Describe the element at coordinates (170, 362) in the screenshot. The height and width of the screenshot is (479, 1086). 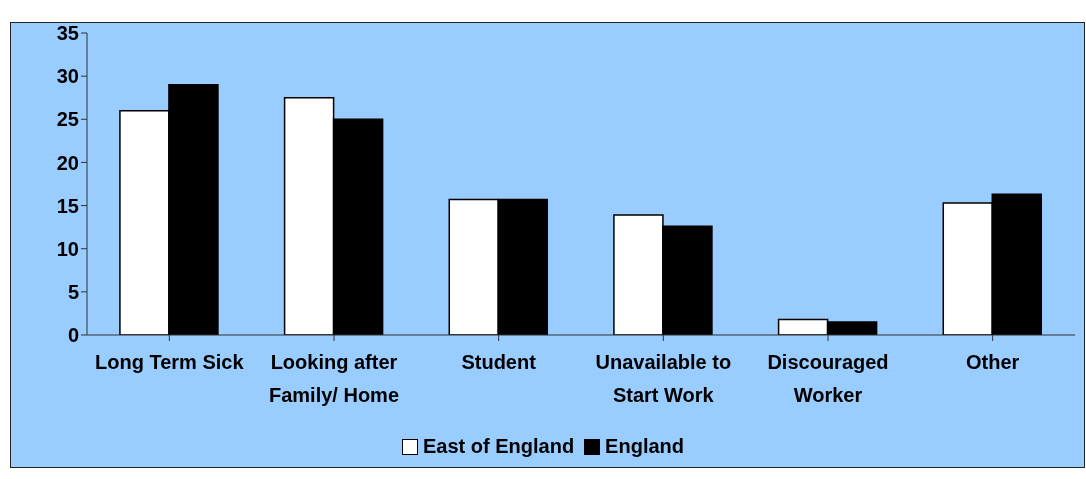
I see `x-tick-label: Long Term Sick` at that location.